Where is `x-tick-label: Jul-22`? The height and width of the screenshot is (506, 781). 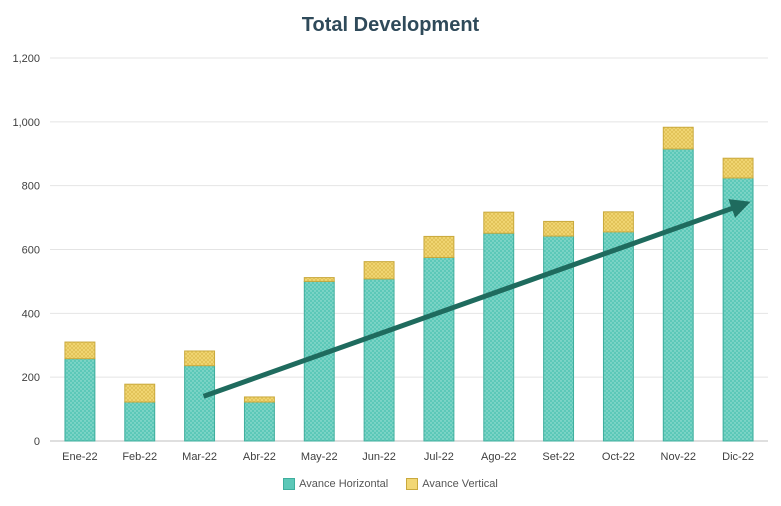 x-tick-label: Jul-22 is located at coordinates (439, 457).